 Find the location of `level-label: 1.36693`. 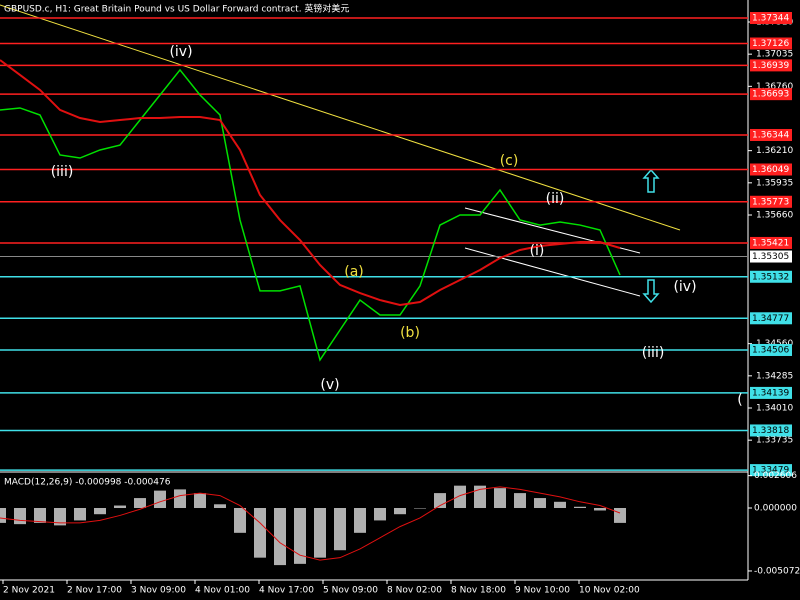

level-label: 1.36693 is located at coordinates (770, 95).